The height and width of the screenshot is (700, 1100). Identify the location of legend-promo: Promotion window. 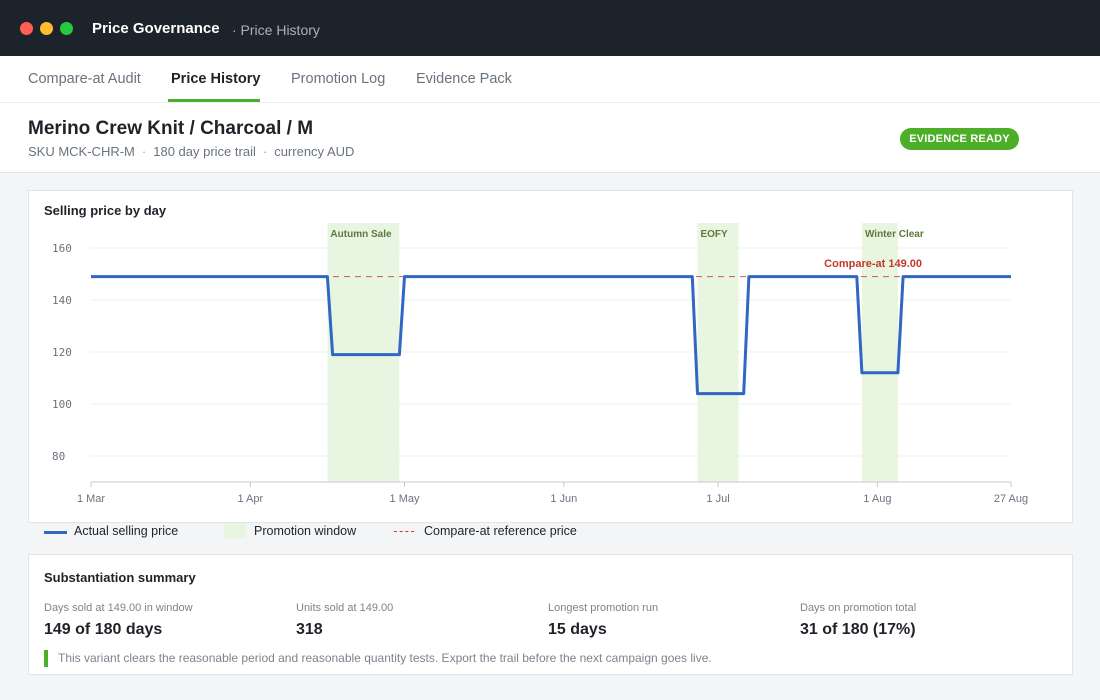
(290, 530).